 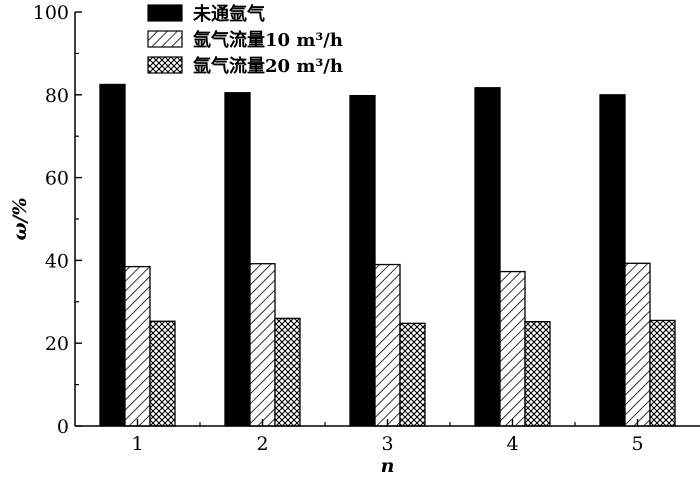 I want to click on x-axis-label: n, so click(x=388, y=466).